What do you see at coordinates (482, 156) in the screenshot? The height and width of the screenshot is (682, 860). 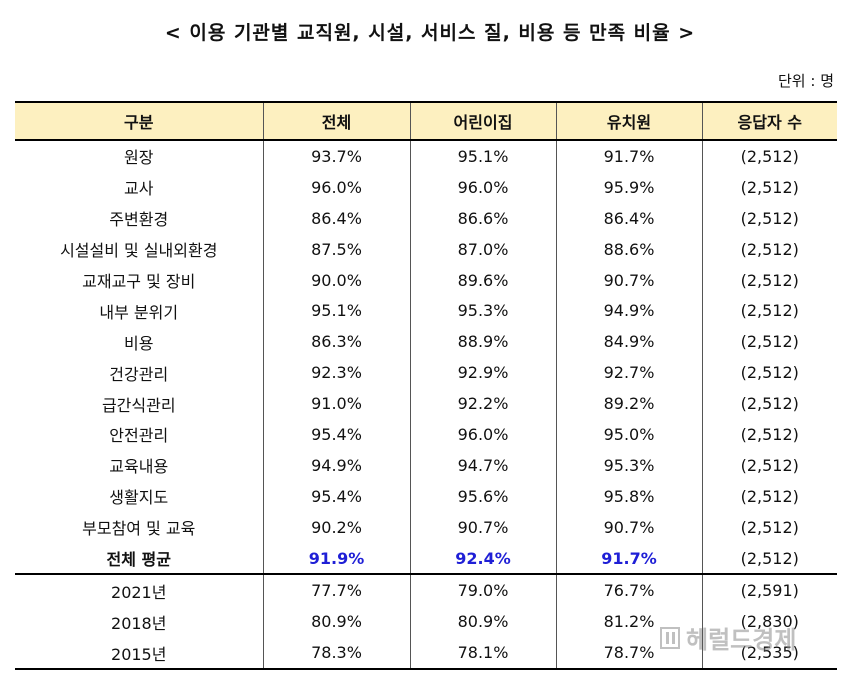 I see `cell-daycare: 95.1%` at bounding box center [482, 156].